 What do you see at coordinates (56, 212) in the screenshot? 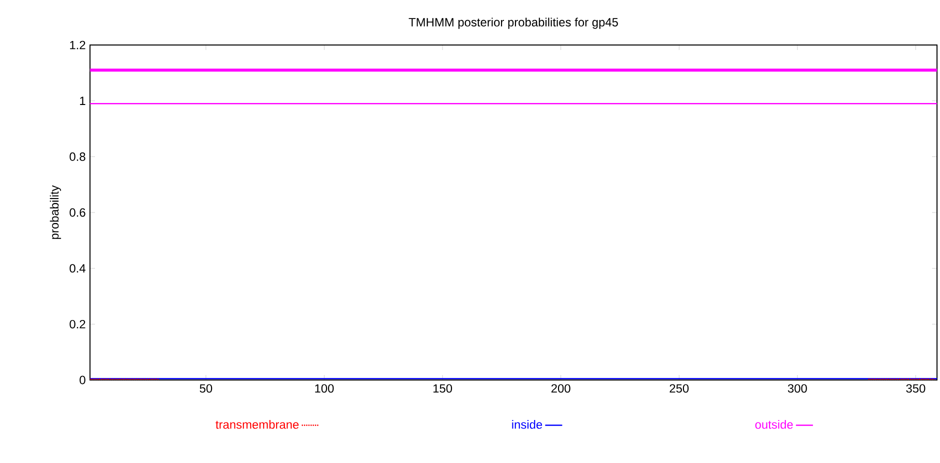
I see `y-axis-title: probability` at bounding box center [56, 212].